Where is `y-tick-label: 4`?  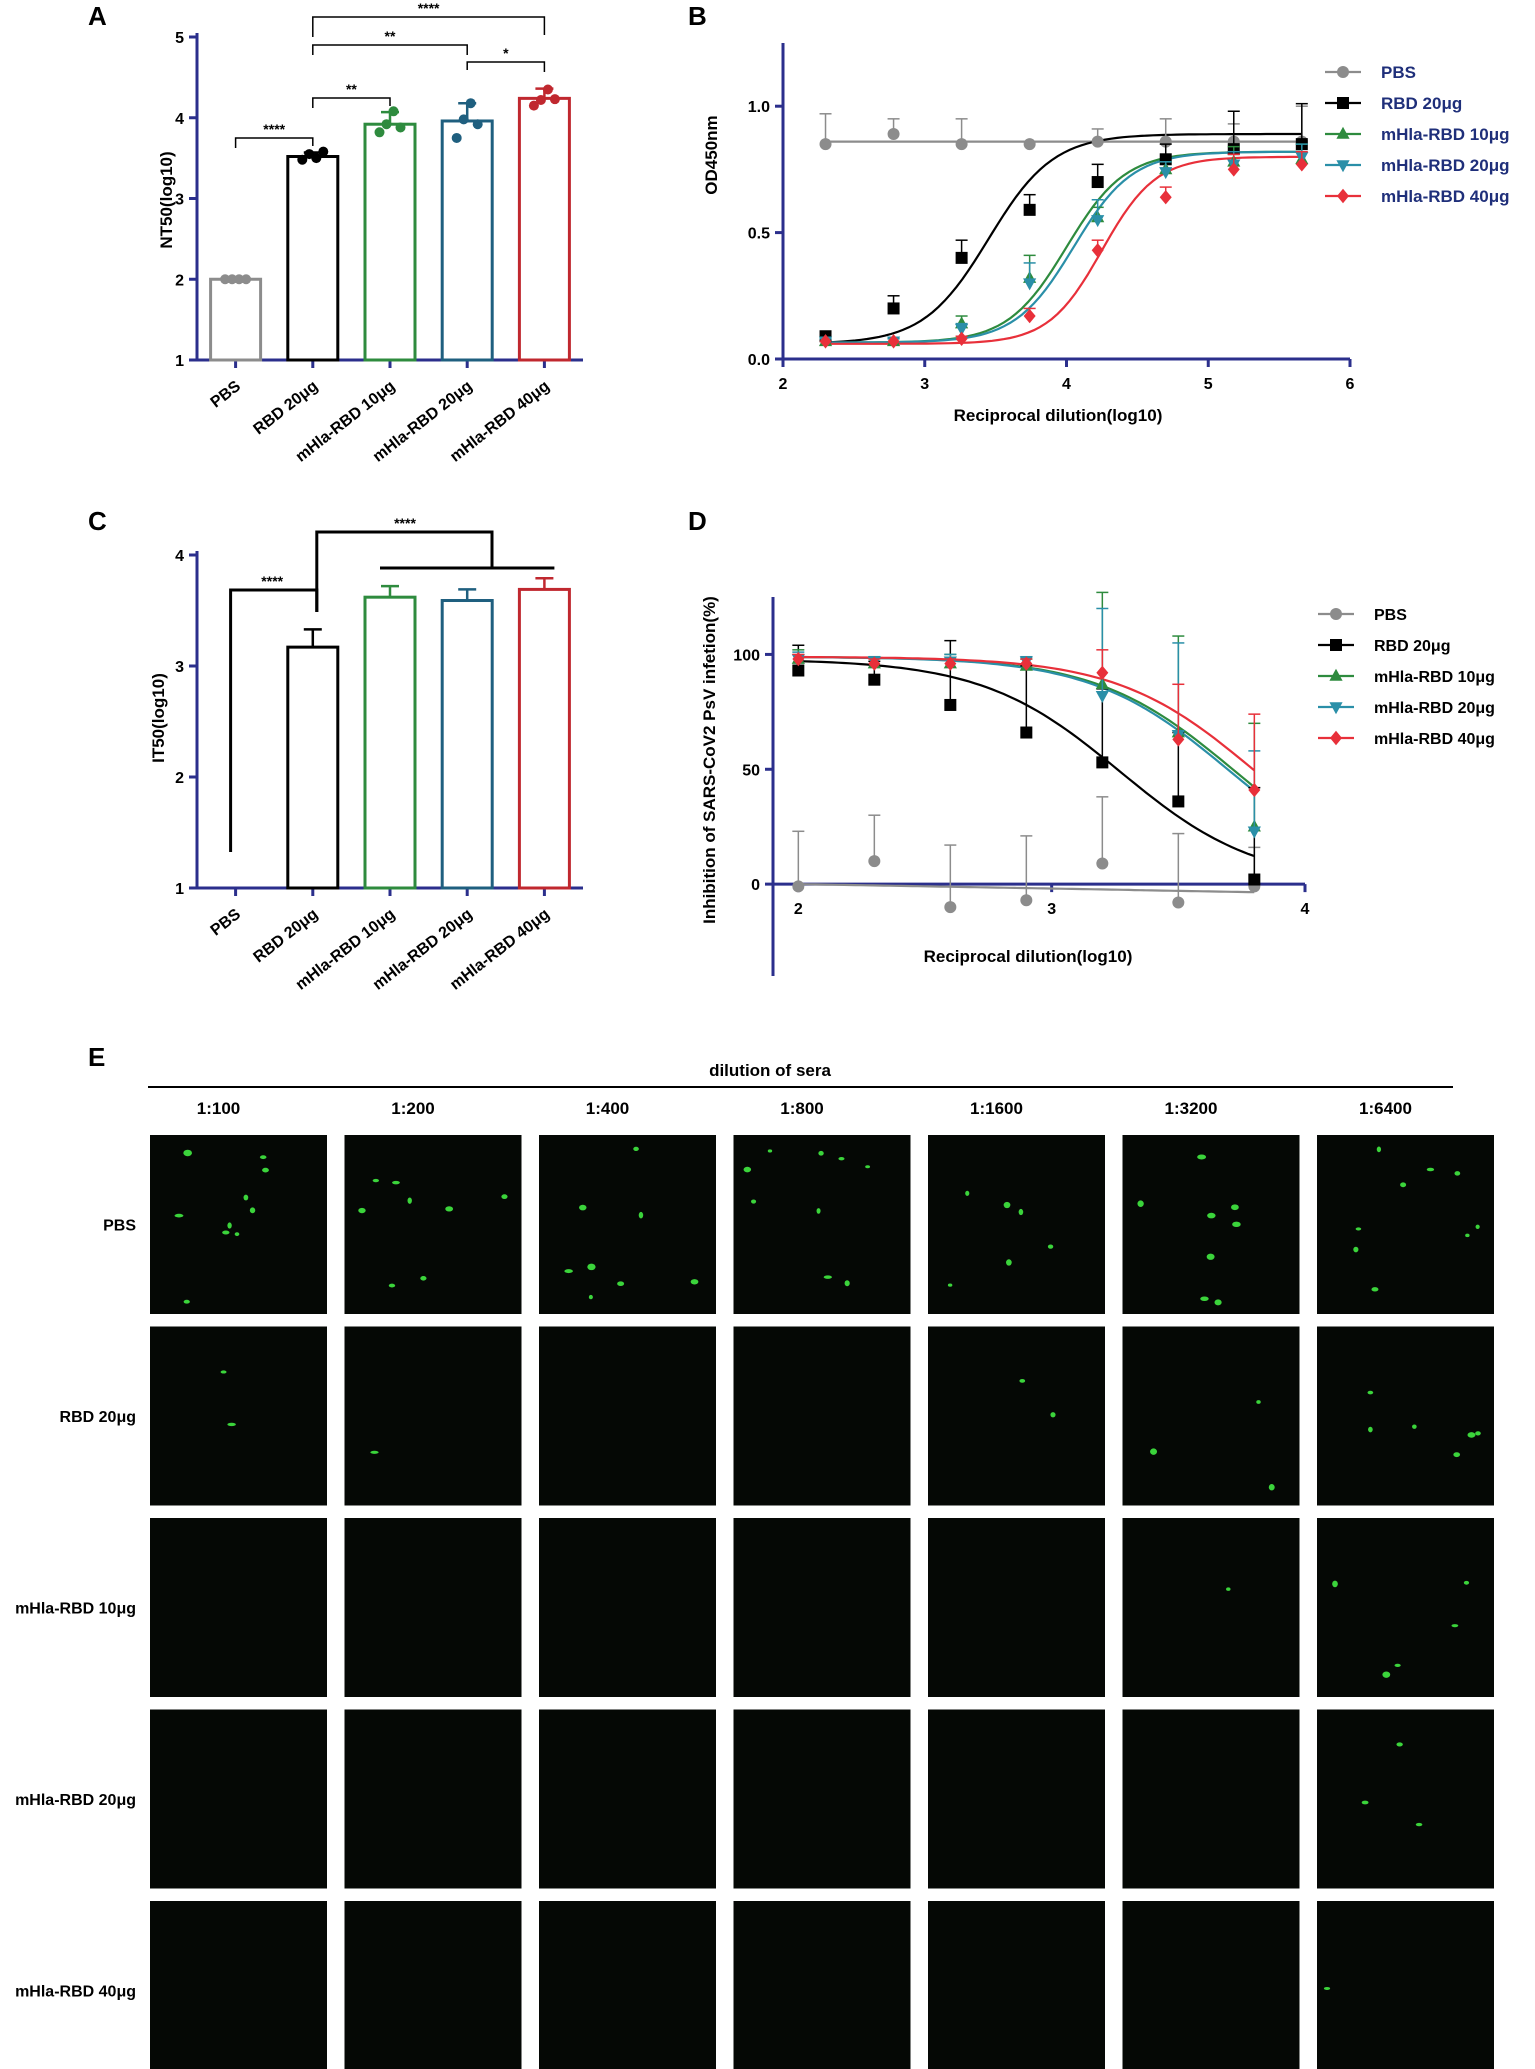 y-tick-label: 4 is located at coordinates (179, 556).